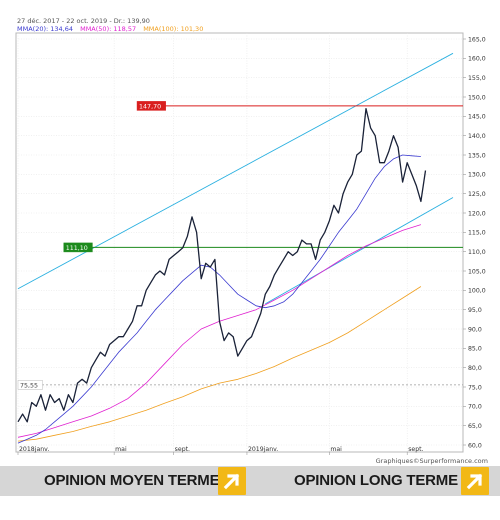  What do you see at coordinates (477, 155) in the screenshot?
I see `y-tick-label: 135,0` at bounding box center [477, 155].